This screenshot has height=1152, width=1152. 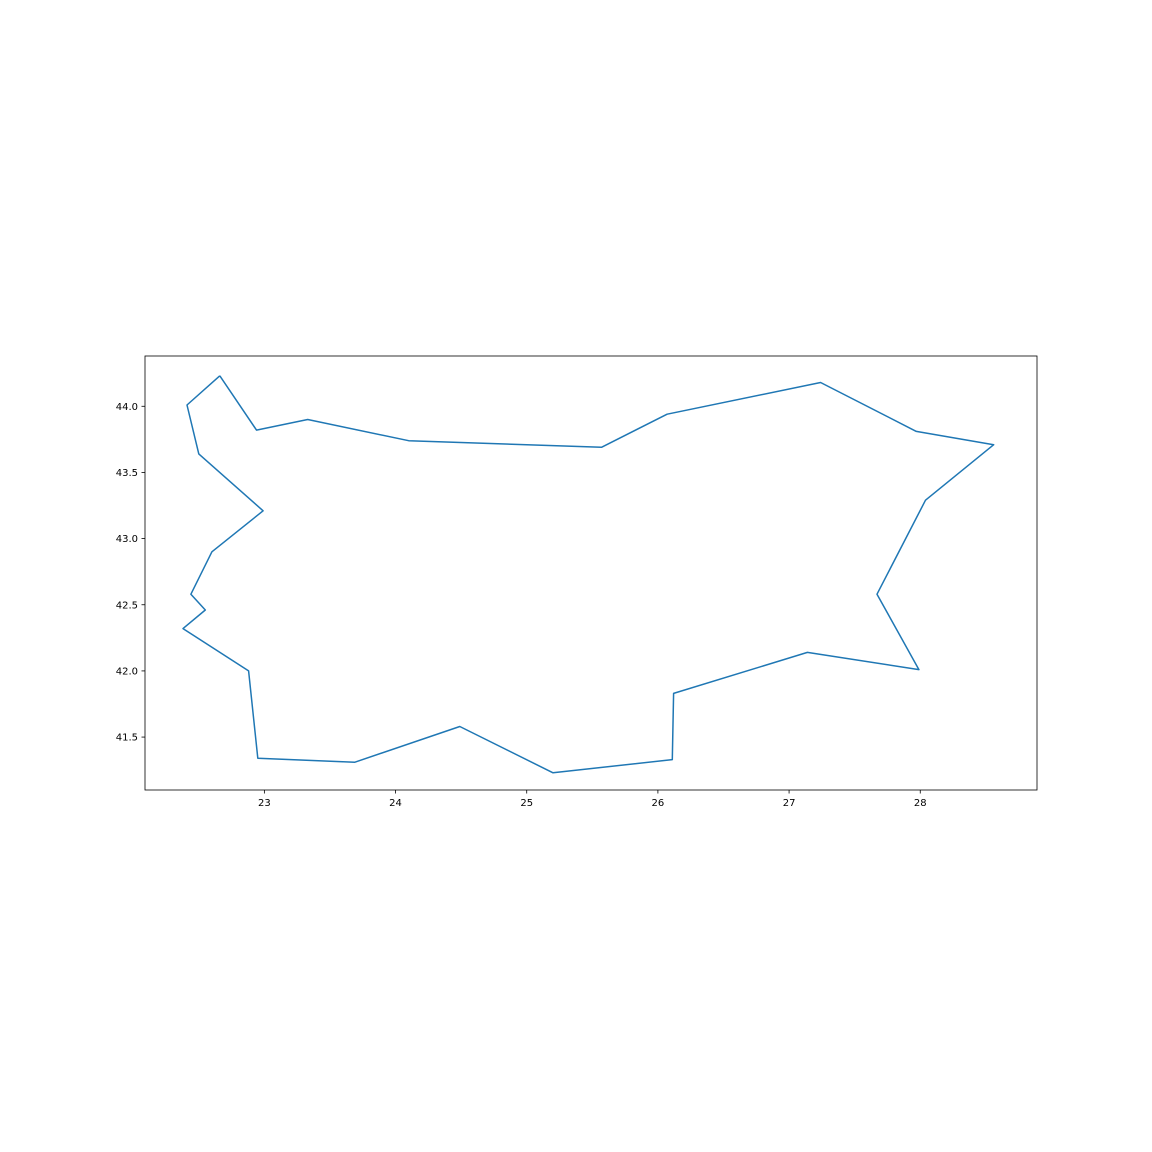 I want to click on x-tick-label: 26, so click(x=658, y=803).